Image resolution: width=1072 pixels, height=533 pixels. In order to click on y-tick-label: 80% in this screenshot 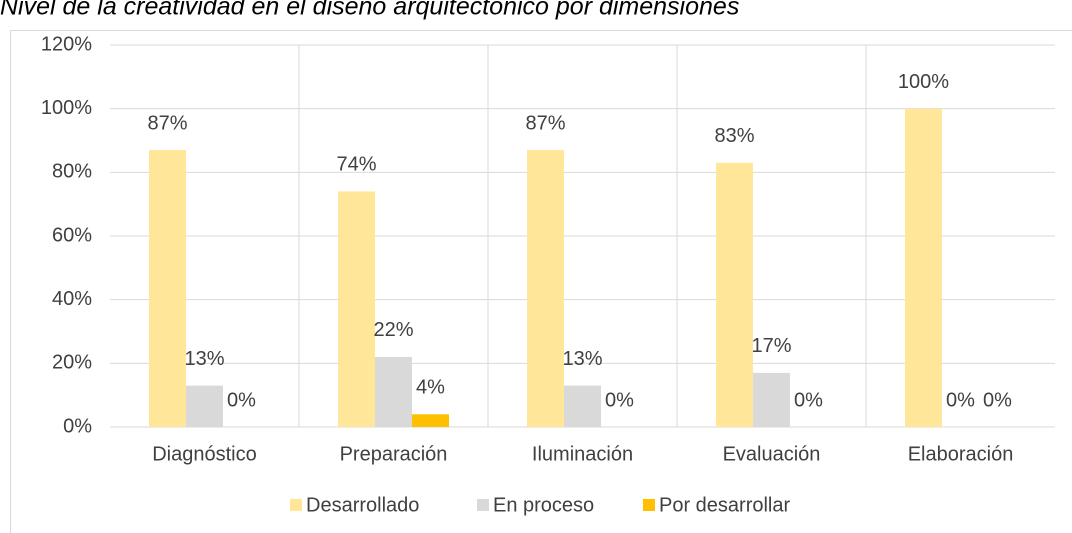, I will do `click(72, 172)`.